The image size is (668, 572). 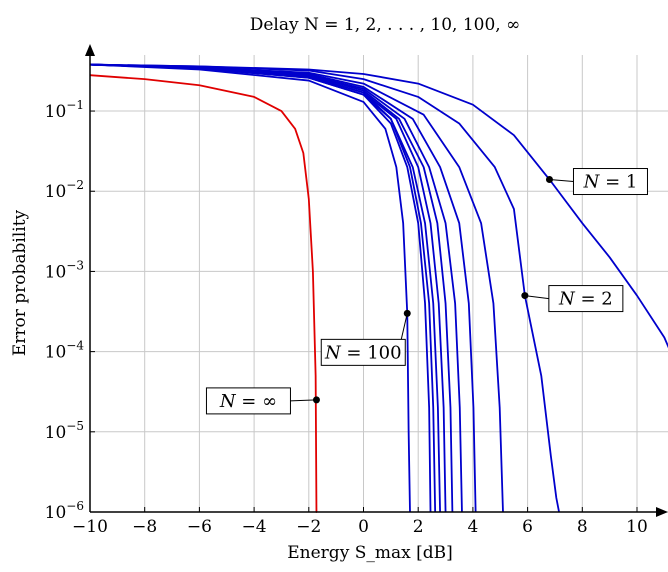 I want to click on y-axis-label: Error probability, so click(x=20, y=282).